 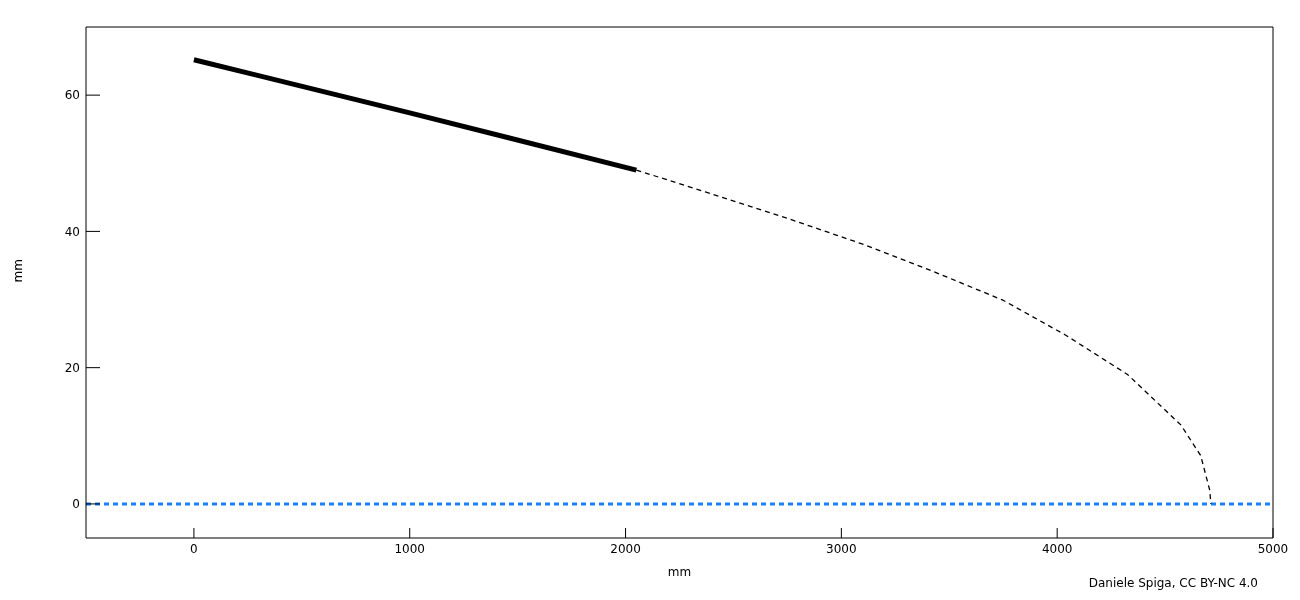 What do you see at coordinates (841, 548) in the screenshot?
I see `x-tick-label: 3000` at bounding box center [841, 548].